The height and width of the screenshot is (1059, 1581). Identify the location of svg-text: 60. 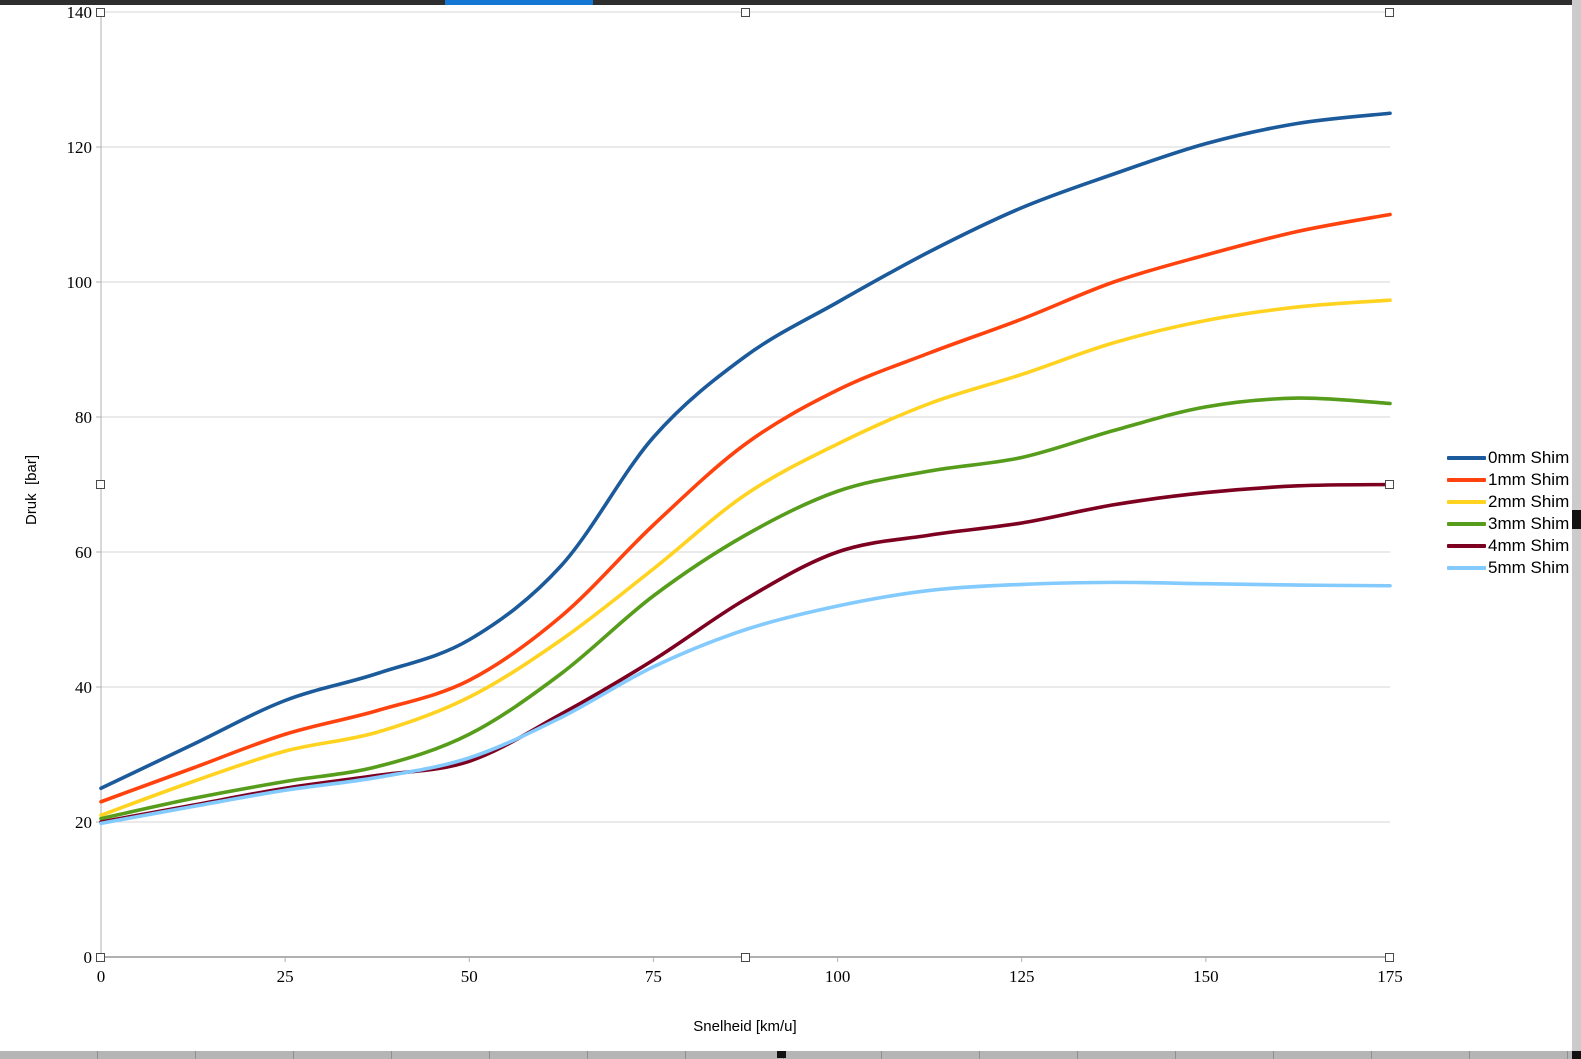
(83, 552).